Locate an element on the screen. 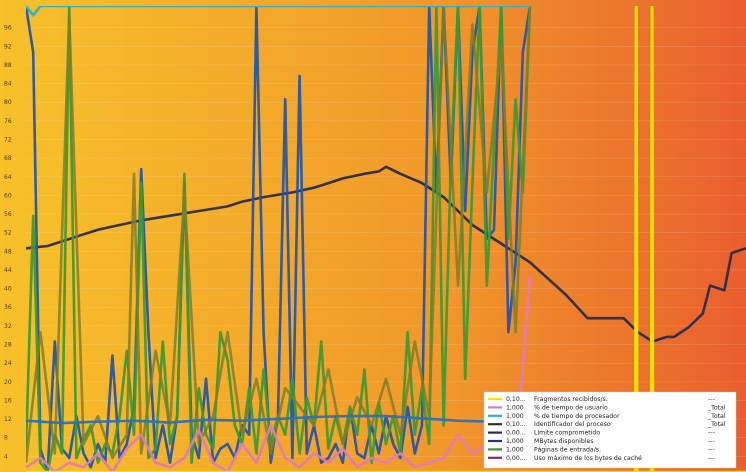 This screenshot has width=746, height=472. y-tick-label: 92 is located at coordinates (8, 46).